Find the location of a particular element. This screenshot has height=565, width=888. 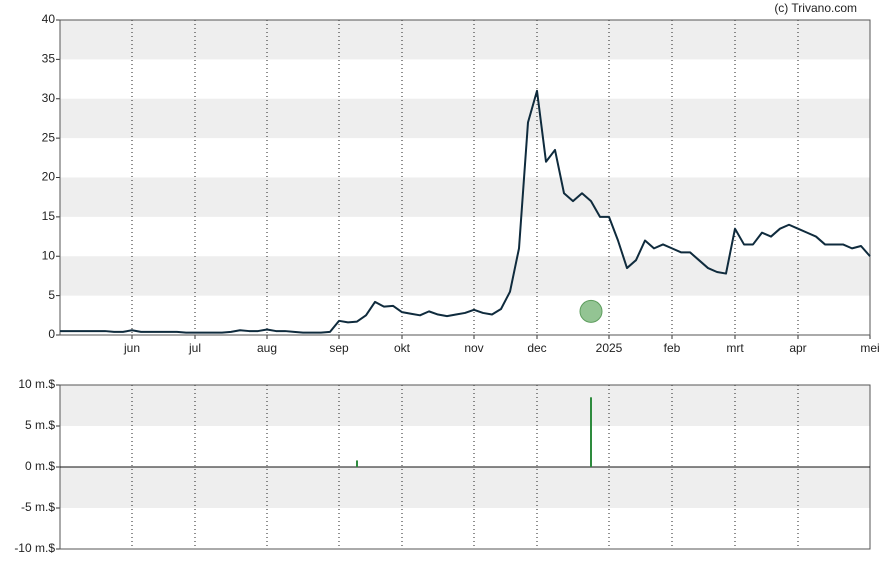

source: (c) Trivano.com is located at coordinates (815, 8).